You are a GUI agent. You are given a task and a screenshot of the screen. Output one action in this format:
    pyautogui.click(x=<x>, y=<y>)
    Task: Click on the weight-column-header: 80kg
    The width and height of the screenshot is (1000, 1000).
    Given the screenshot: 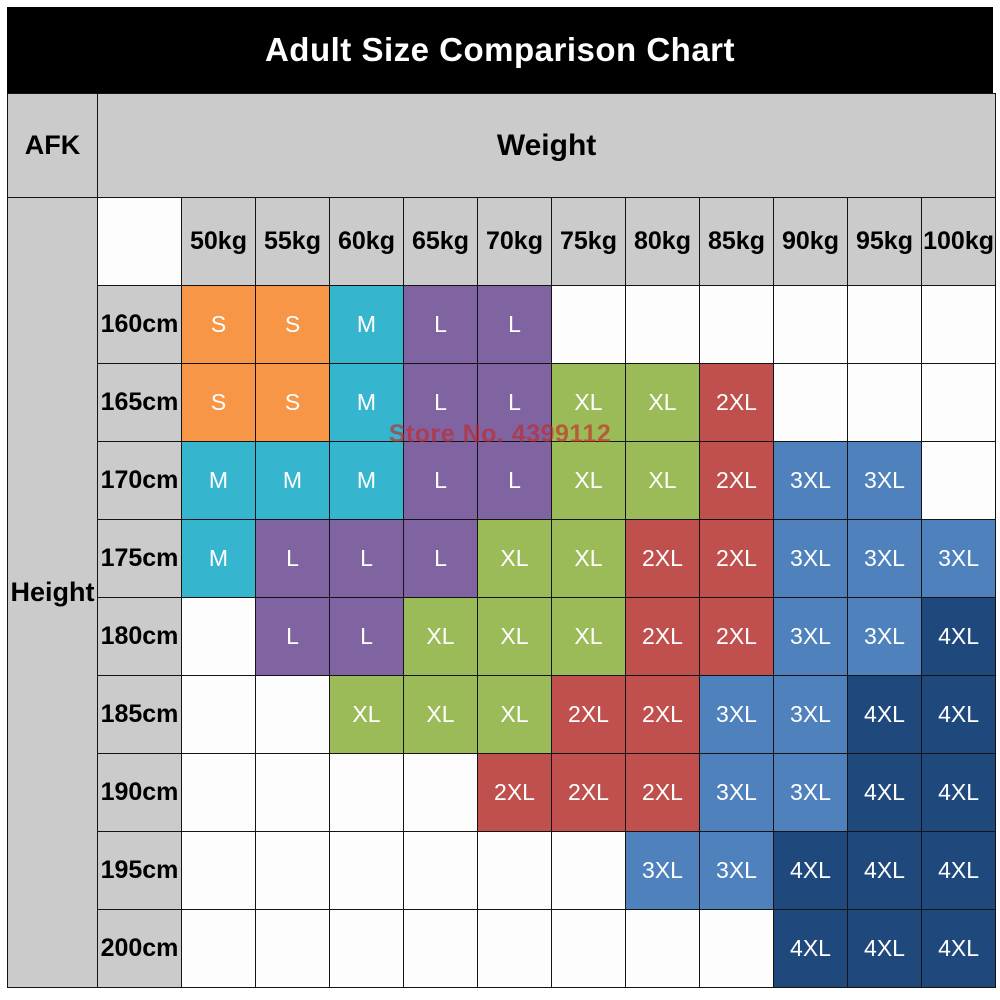 What is the action you would take?
    pyautogui.click(x=662, y=241)
    